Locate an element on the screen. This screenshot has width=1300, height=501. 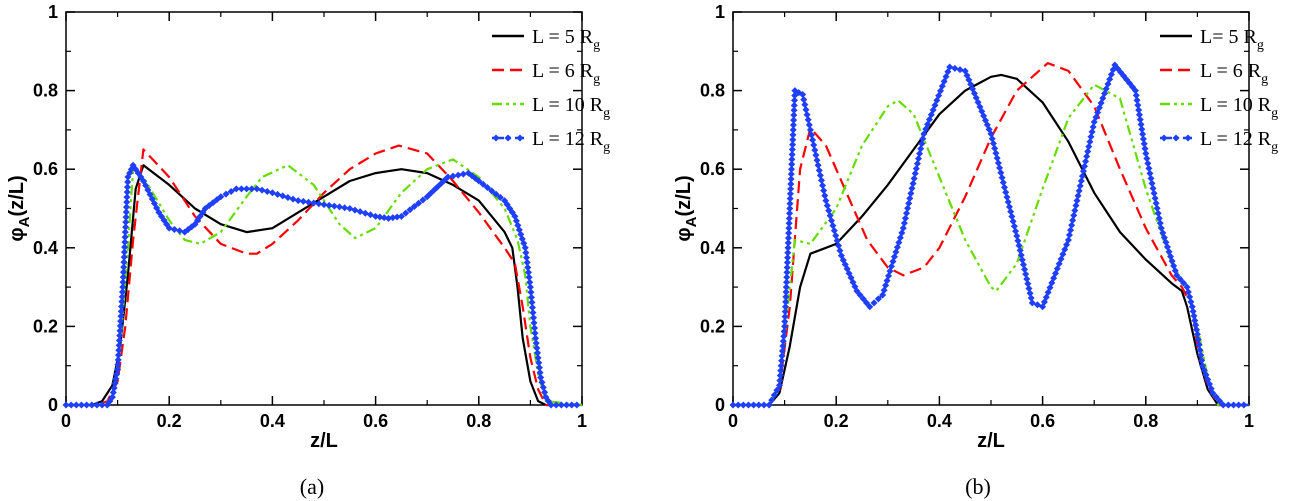
x-tick-label: 0.2 is located at coordinates (169, 421).